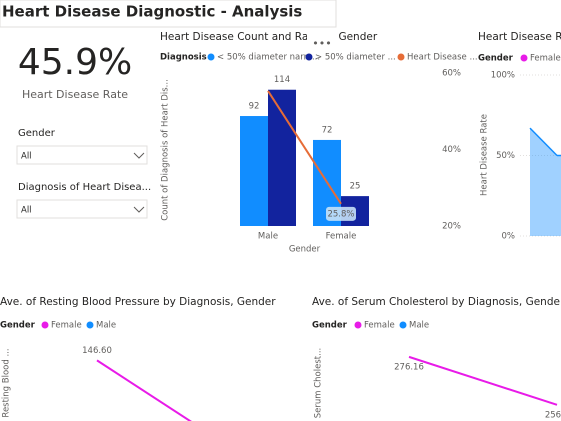 This screenshot has height=421, width=561. What do you see at coordinates (75, 94) in the screenshot?
I see `kpi-caption: Heart Disease Rate` at bounding box center [75, 94].